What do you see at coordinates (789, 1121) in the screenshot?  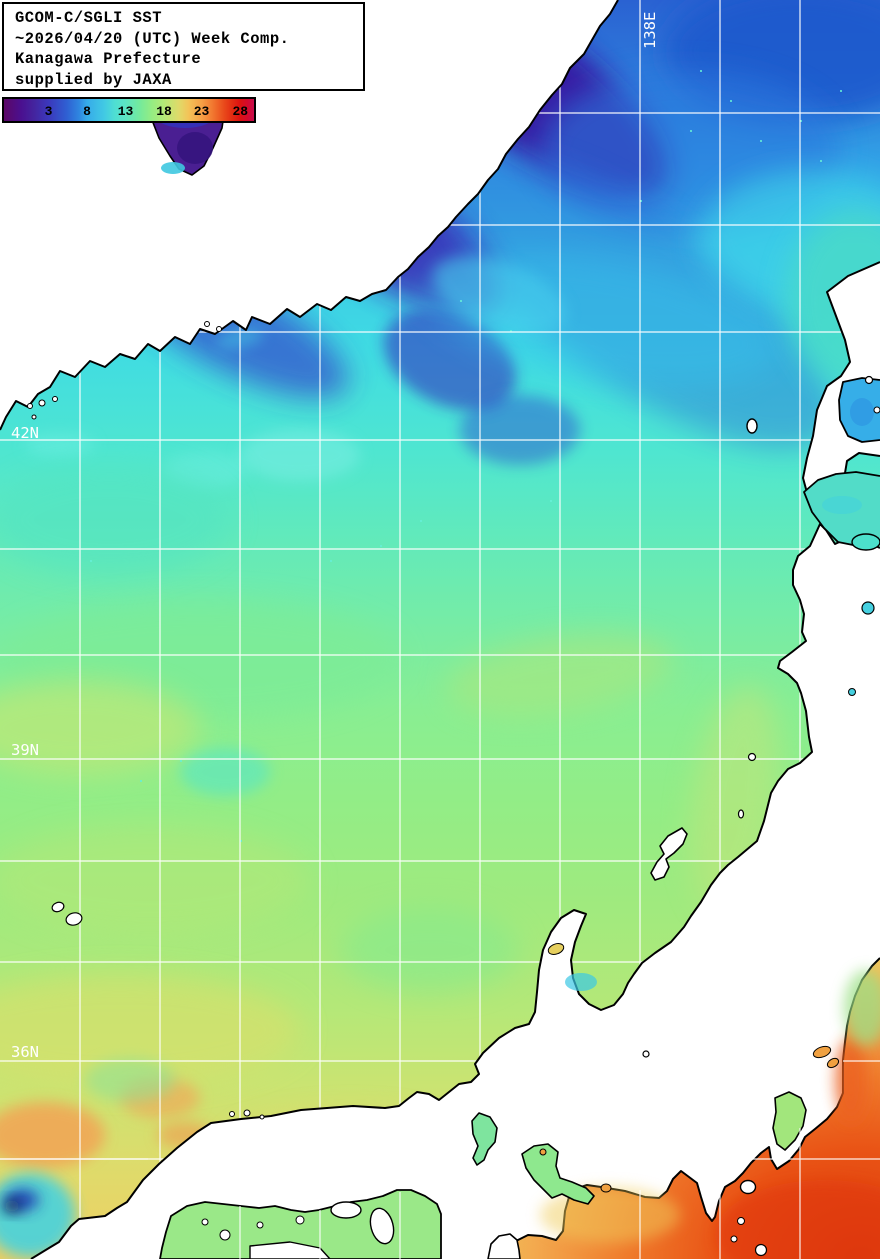 I see `land-boso` at bounding box center [789, 1121].